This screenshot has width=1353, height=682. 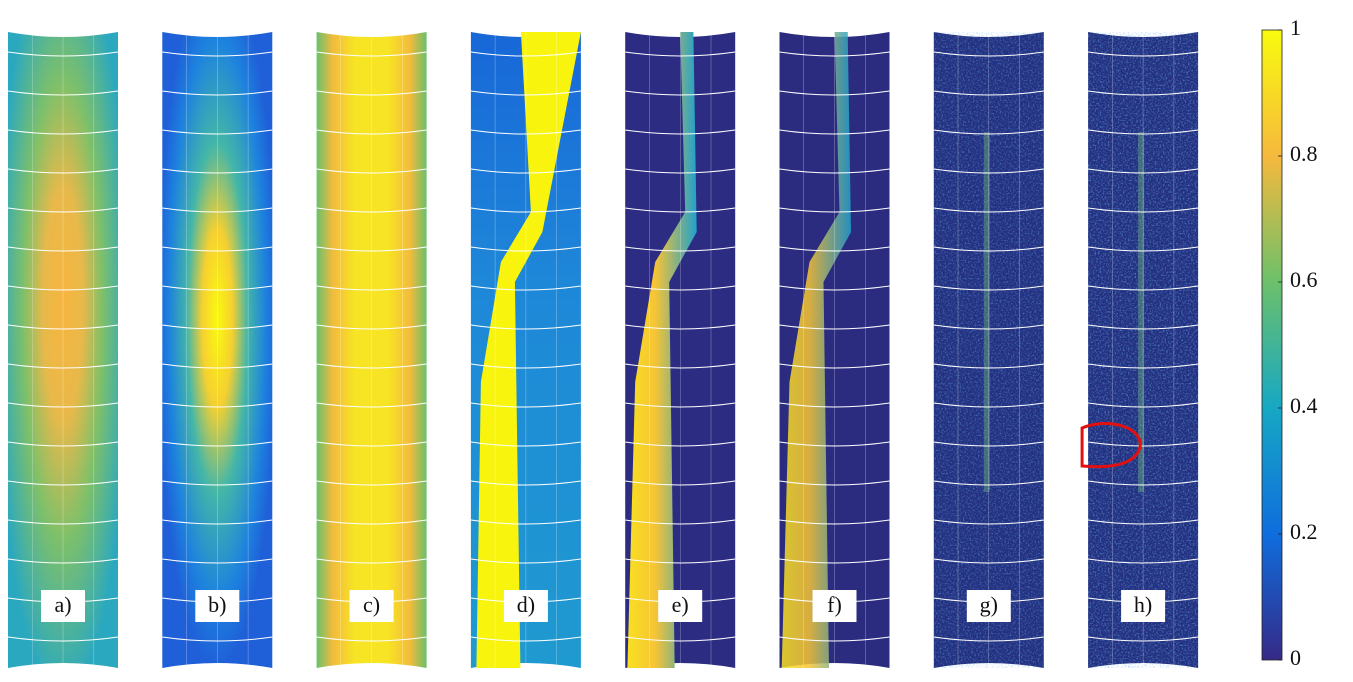 I want to click on panel: e), so click(x=680, y=350).